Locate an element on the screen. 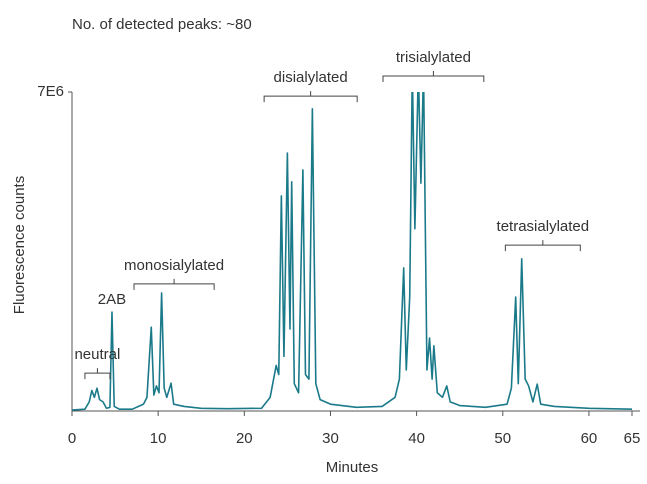 This screenshot has width=647, height=484. x-tick-label: 30 is located at coordinates (330, 438).